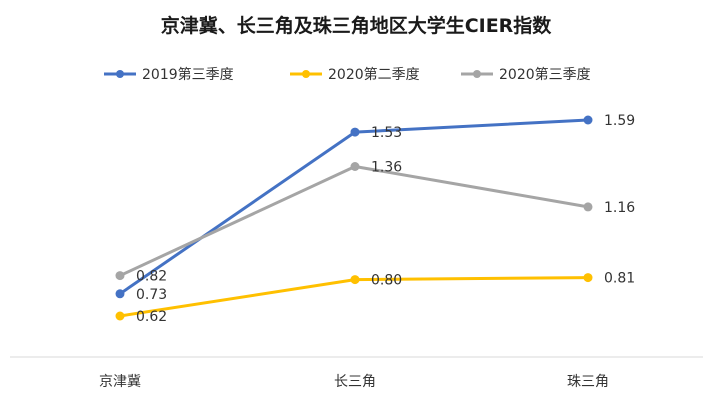  Describe the element at coordinates (120, 382) in the screenshot. I see `x-tick-label-0: 京津冀` at that location.